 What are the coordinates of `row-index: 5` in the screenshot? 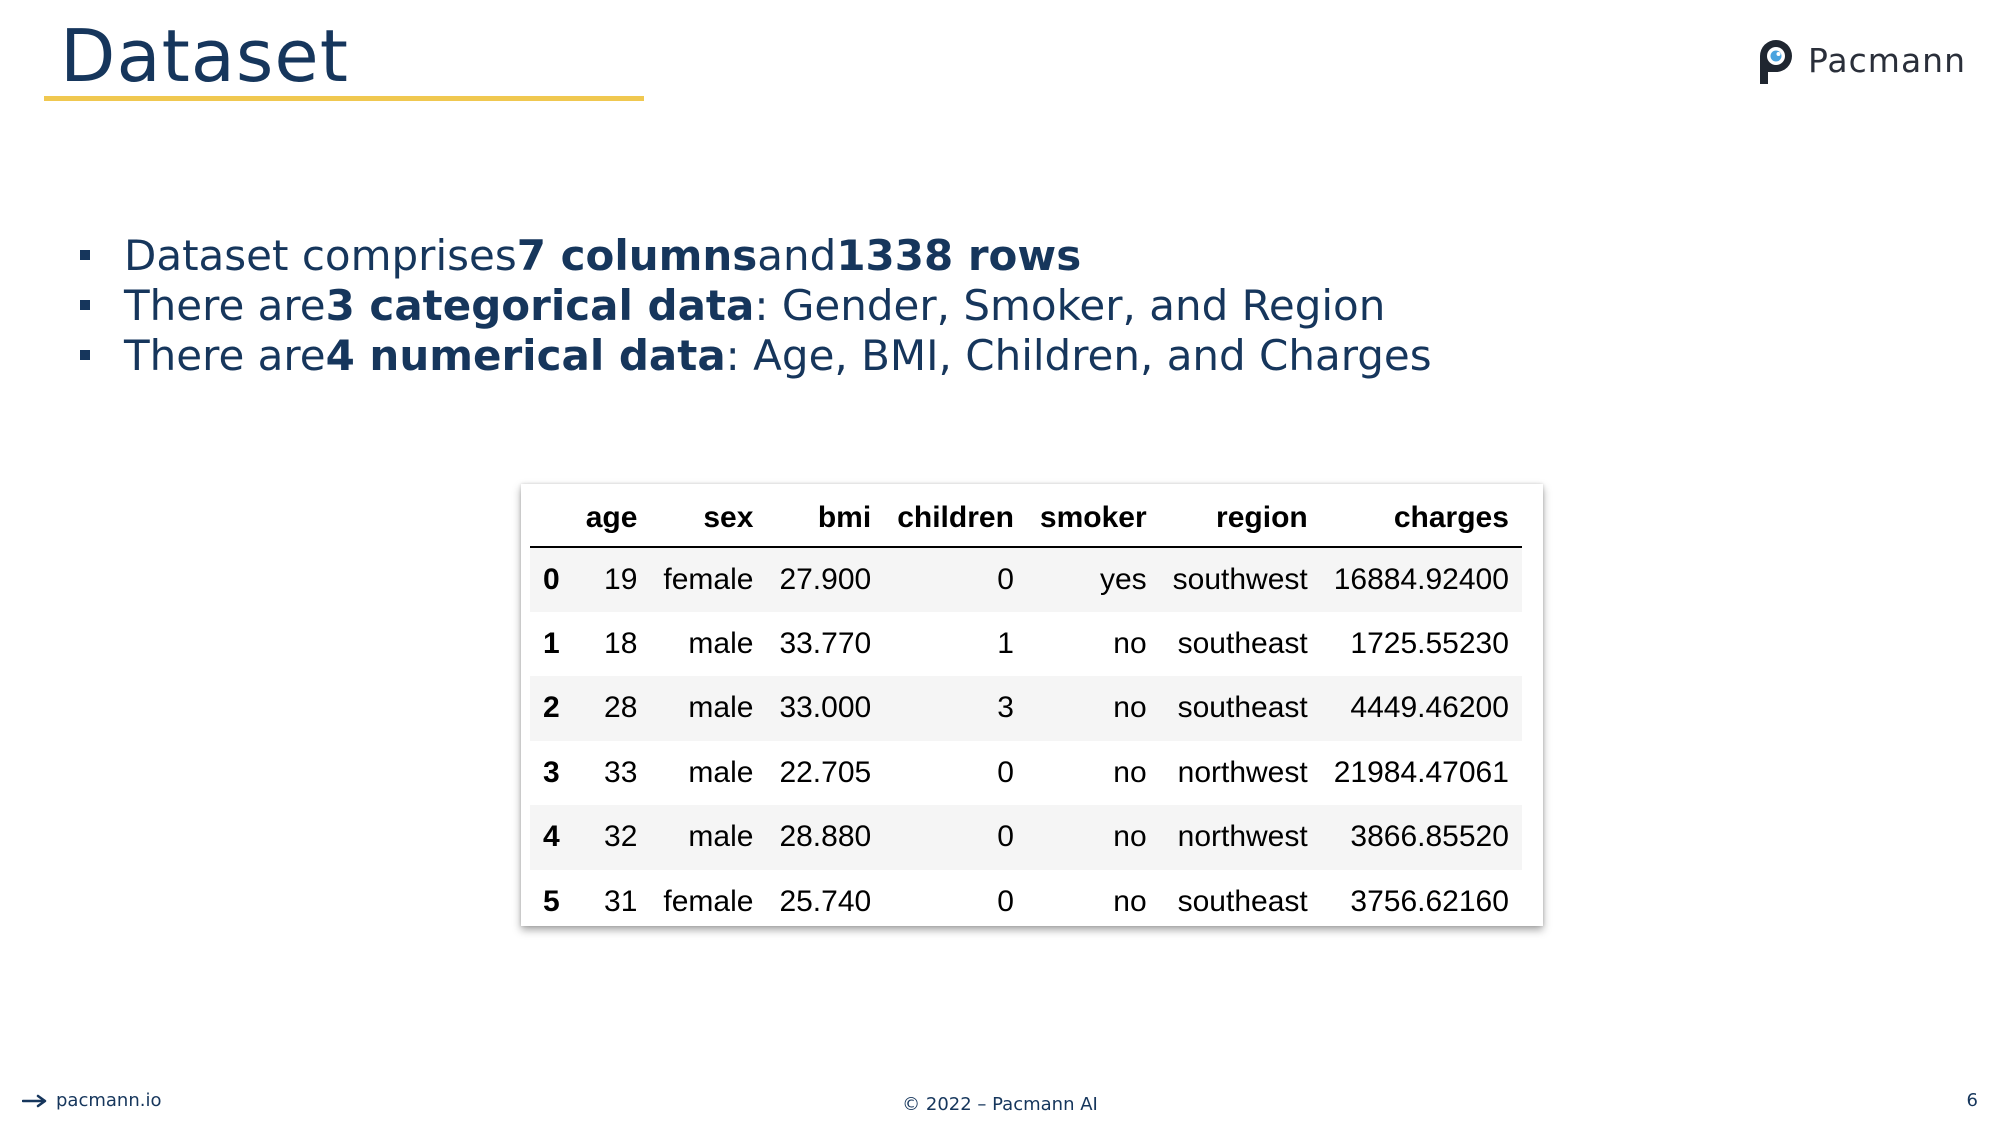 It's located at (551, 901).